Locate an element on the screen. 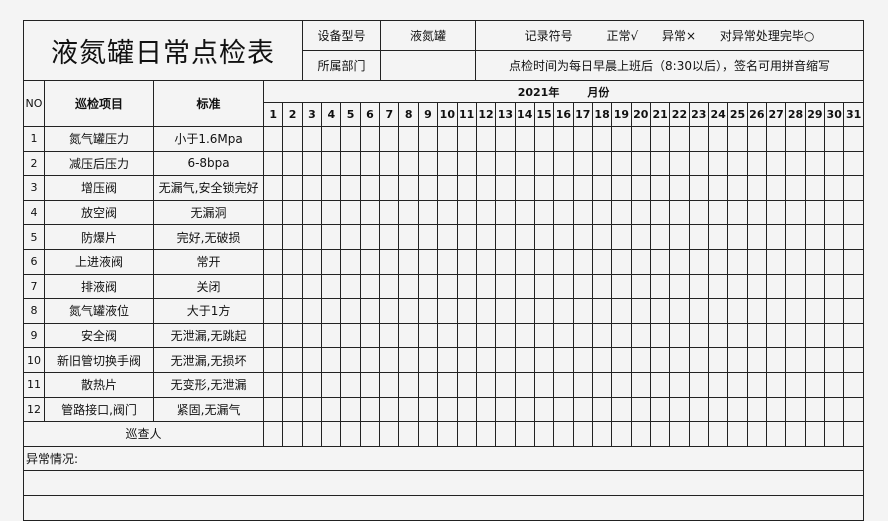  device-model-value: 液氮罐 is located at coordinates (428, 35).